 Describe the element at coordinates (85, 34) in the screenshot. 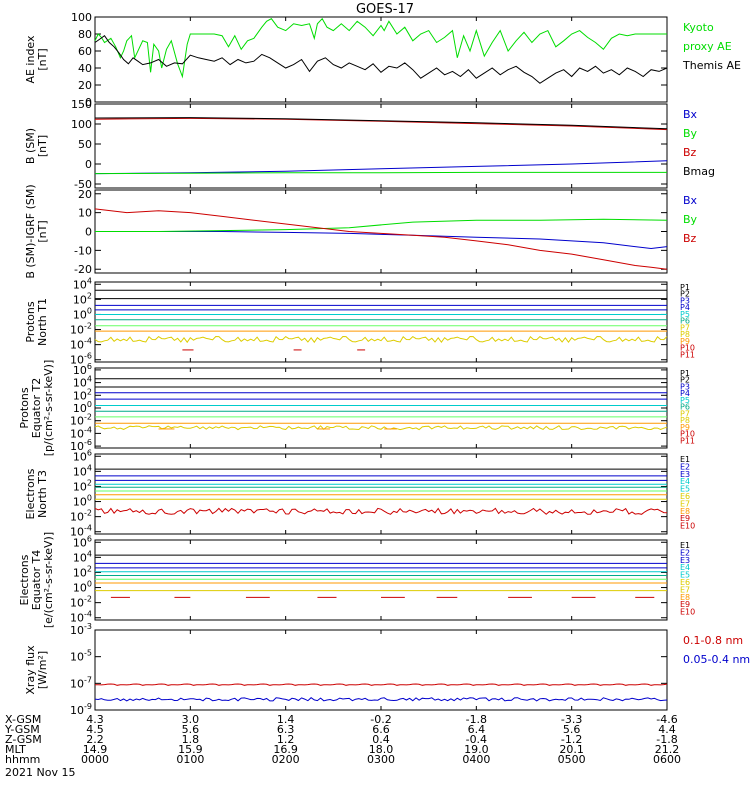

I see `y-tick-label: 80` at that location.